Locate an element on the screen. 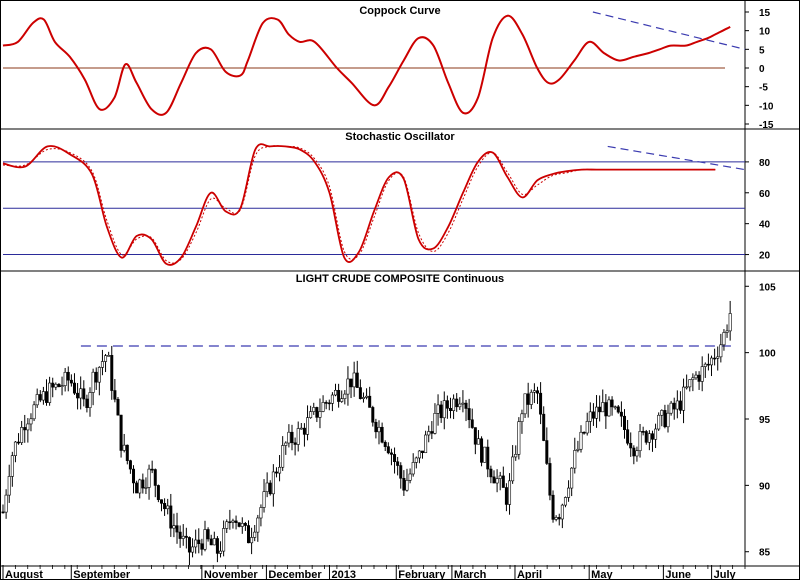  x-axis-label: July is located at coordinates (725, 574).